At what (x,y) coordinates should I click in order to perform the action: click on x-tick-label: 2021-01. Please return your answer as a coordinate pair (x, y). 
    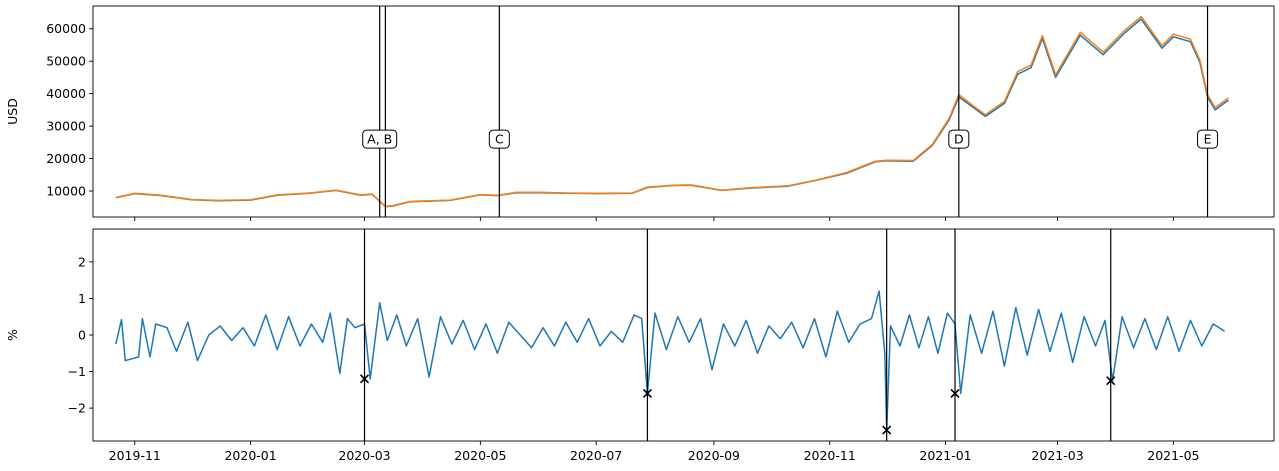
    Looking at the image, I should click on (945, 455).